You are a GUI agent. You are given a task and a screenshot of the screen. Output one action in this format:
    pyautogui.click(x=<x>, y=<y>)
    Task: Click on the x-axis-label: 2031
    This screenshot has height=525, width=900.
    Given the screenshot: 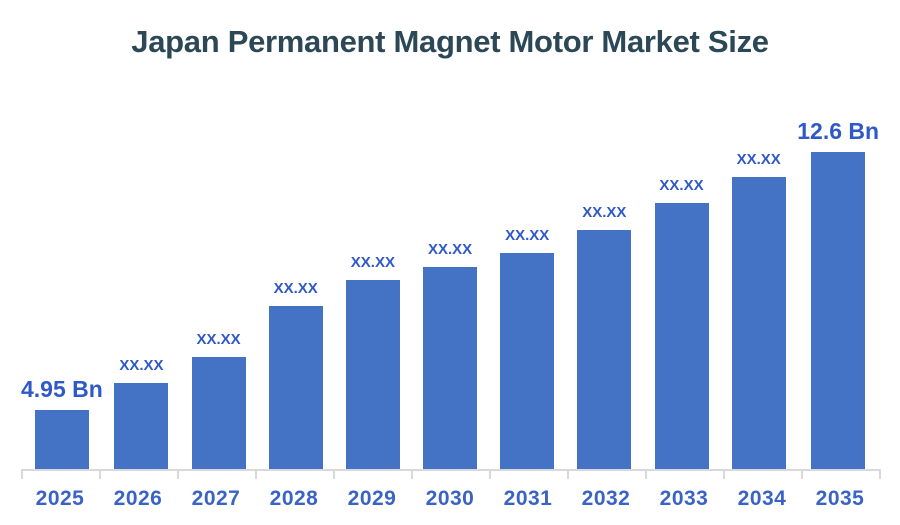 What is the action you would take?
    pyautogui.click(x=528, y=498)
    